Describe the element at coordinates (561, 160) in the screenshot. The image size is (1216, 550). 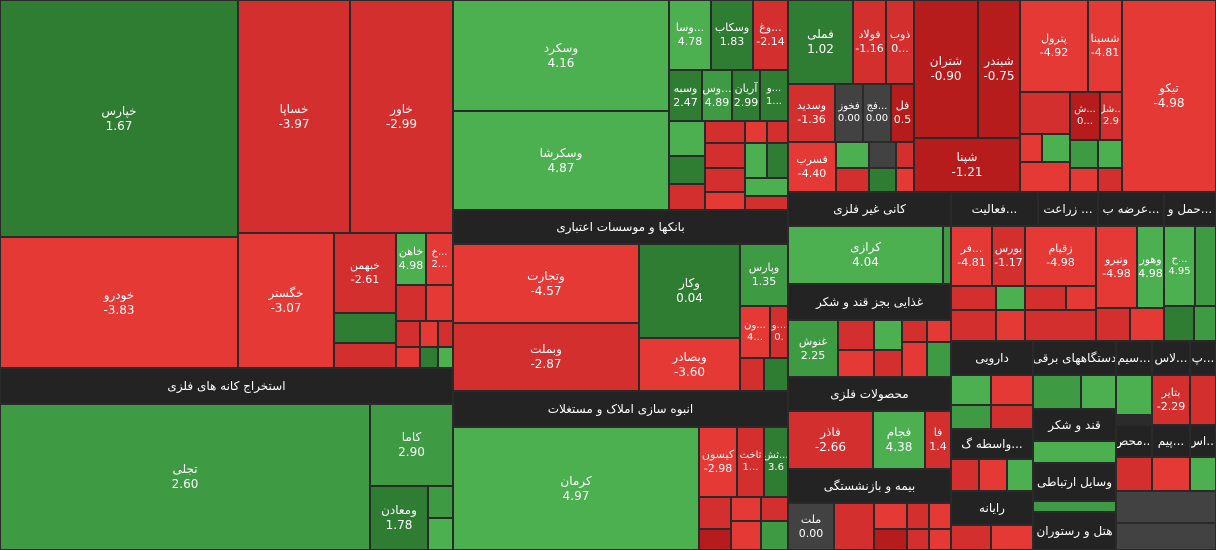
I see `tile-vaskrasha: وسکرشا 4.87` at that location.